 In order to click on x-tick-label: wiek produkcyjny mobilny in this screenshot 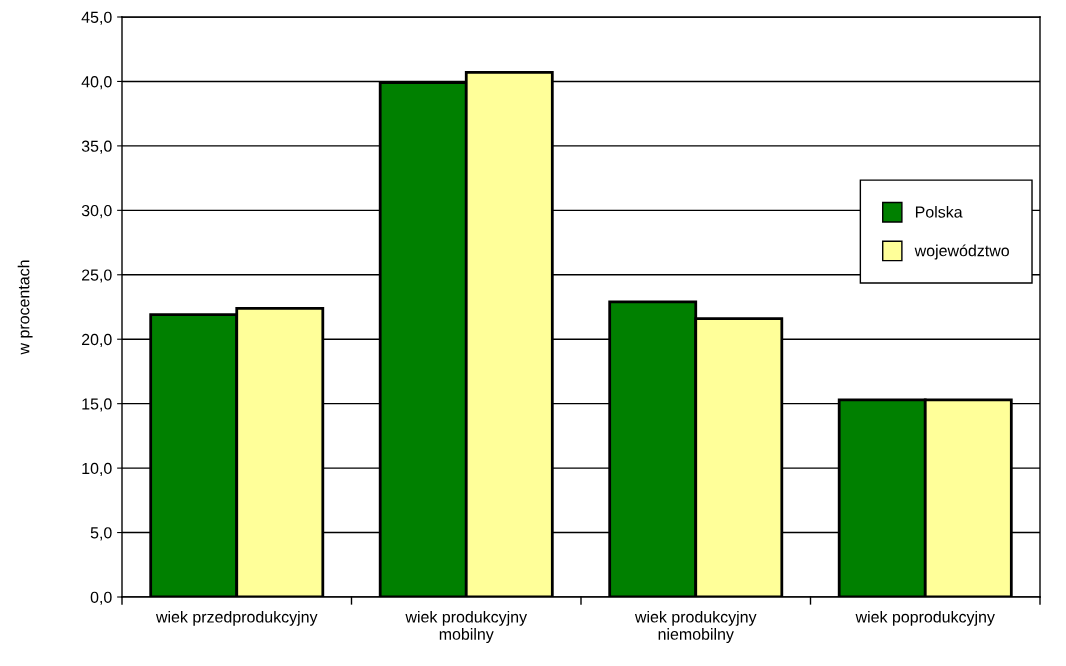, I will do `click(466, 626)`.